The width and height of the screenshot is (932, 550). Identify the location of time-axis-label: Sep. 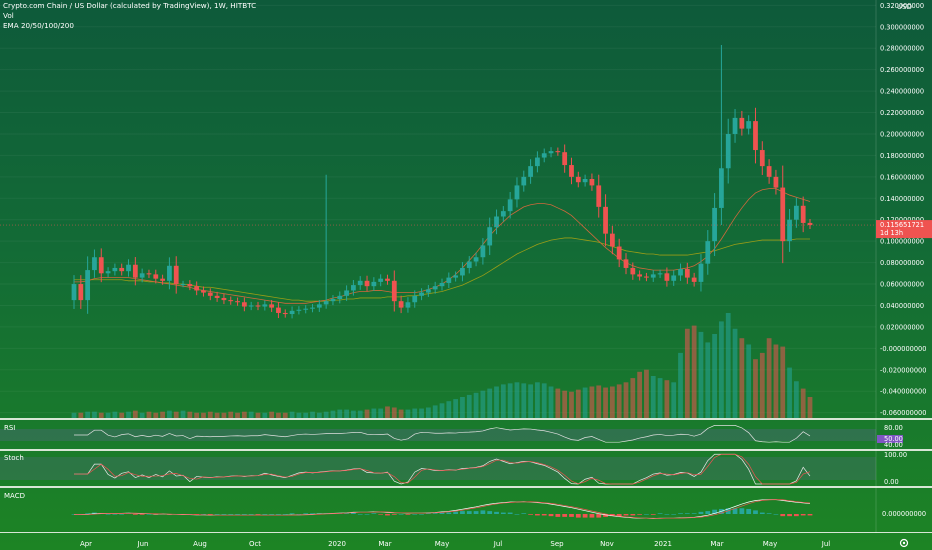
(557, 544).